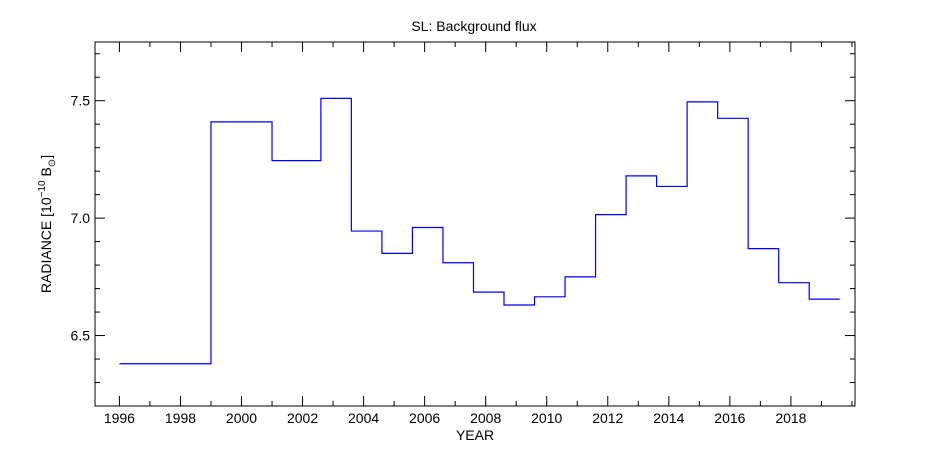 Image resolution: width=950 pixels, height=450 pixels. I want to click on x-tick-label: 2008, so click(485, 418).